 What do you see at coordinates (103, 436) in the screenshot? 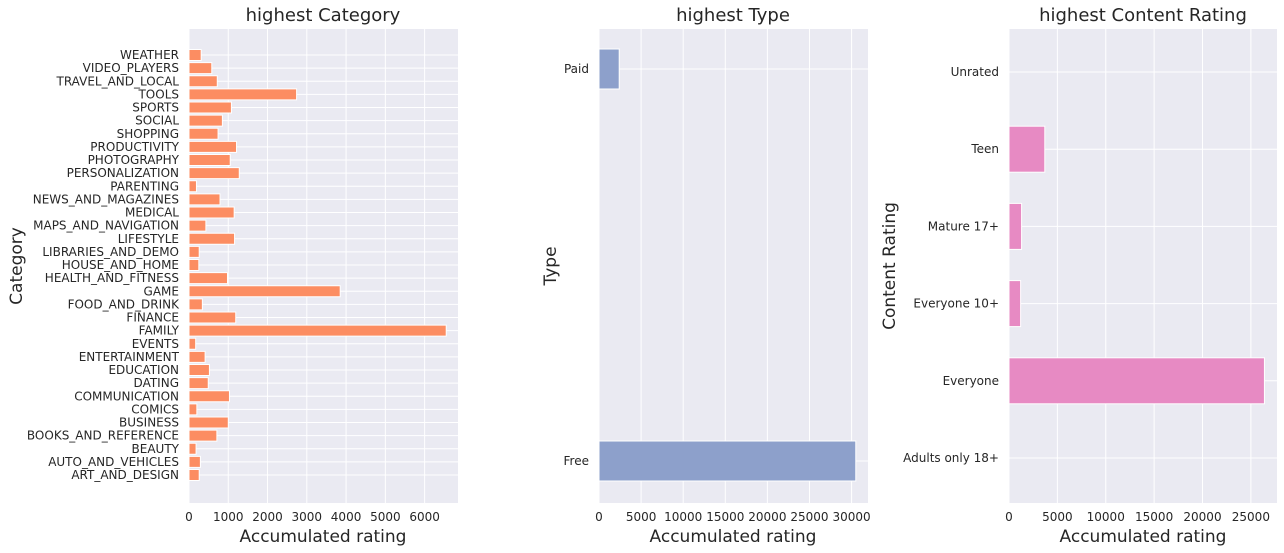
I see `y-tick-label-books-and-reference: BOOKS_AND_REFERENCE` at bounding box center [103, 436].